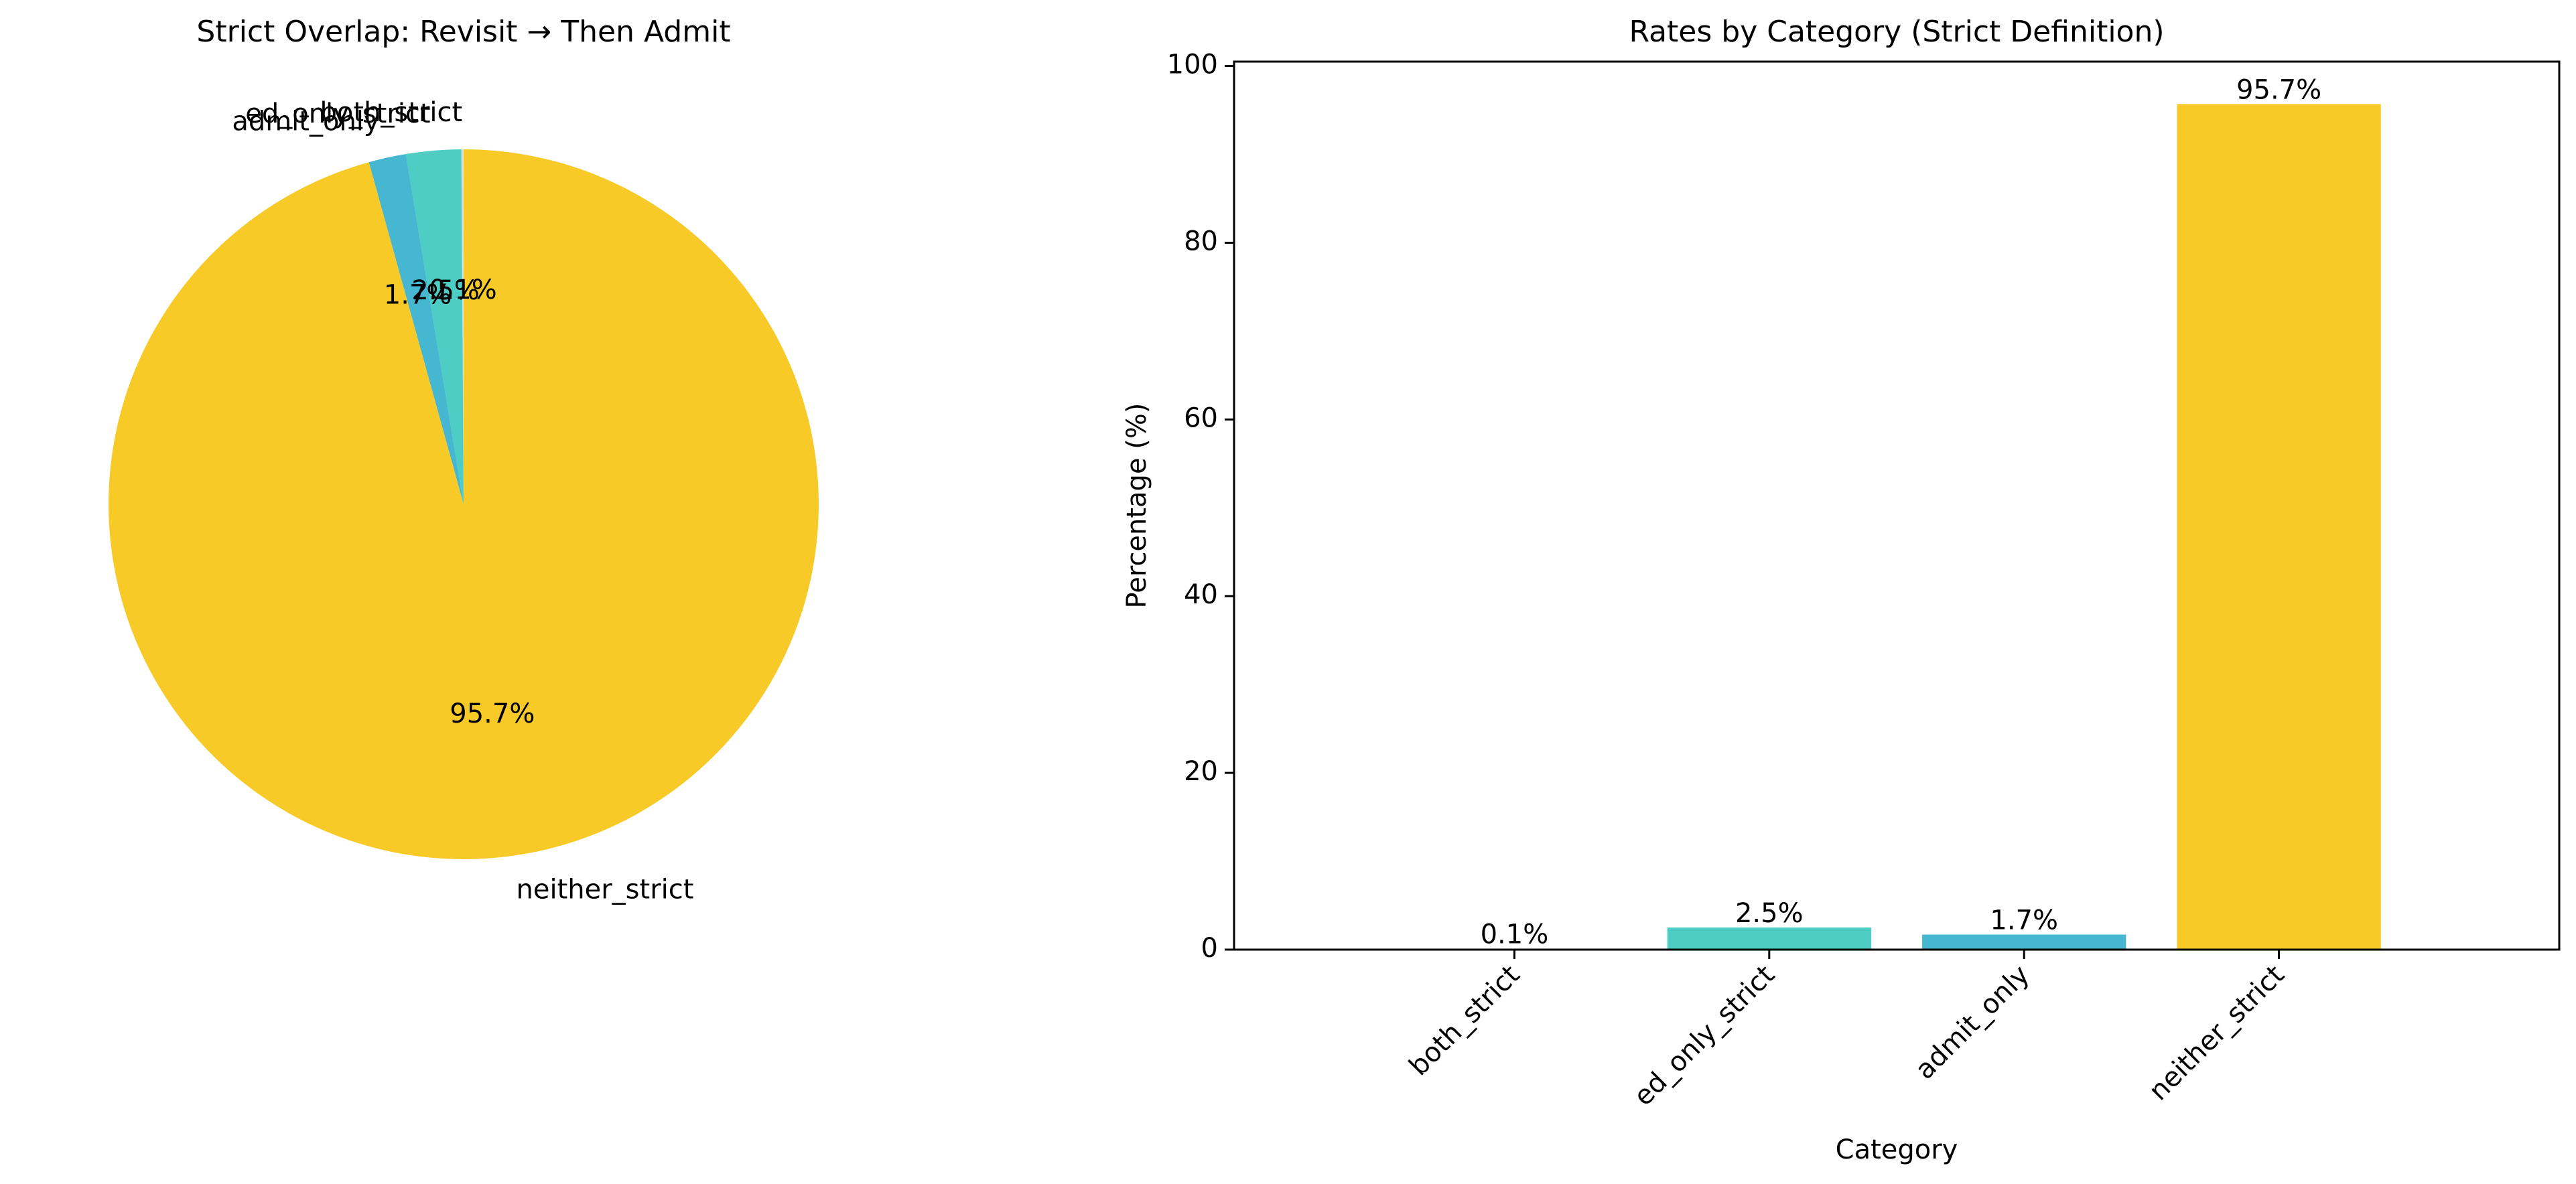 The height and width of the screenshot is (1184, 2576). What do you see at coordinates (1769, 939) in the screenshot?
I see `bar-ed-only-strict` at bounding box center [1769, 939].